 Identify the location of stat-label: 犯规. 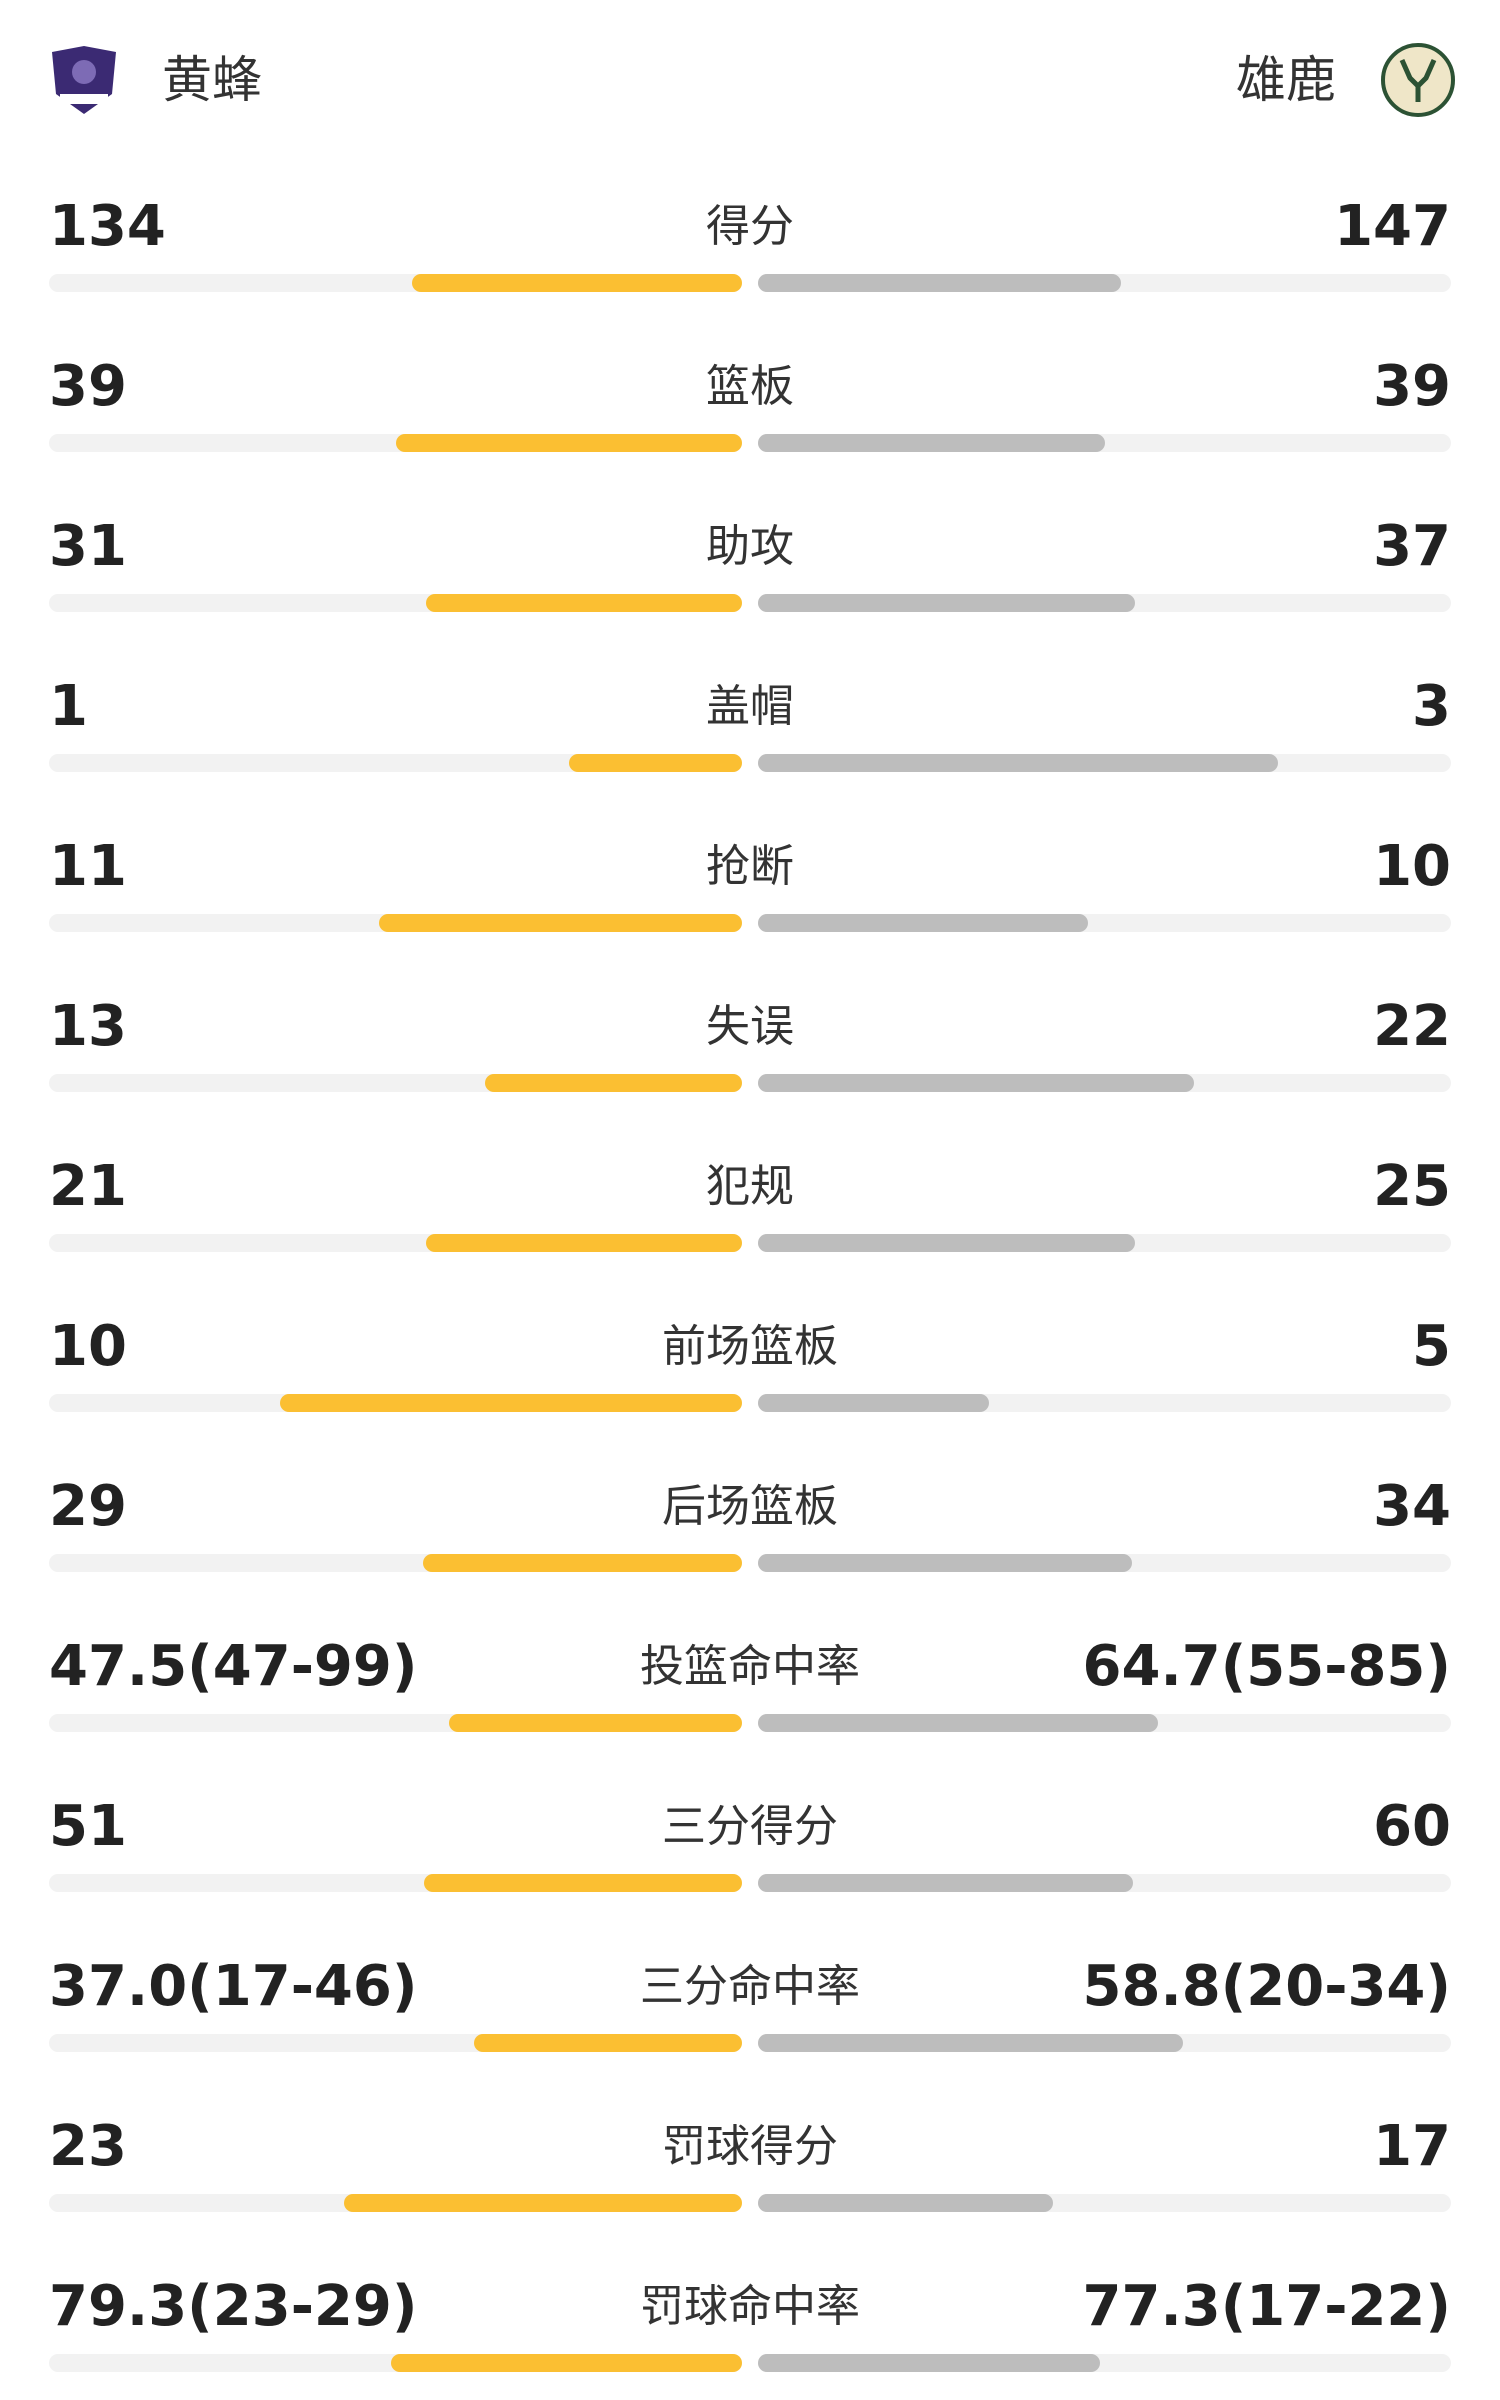
(750, 1186).